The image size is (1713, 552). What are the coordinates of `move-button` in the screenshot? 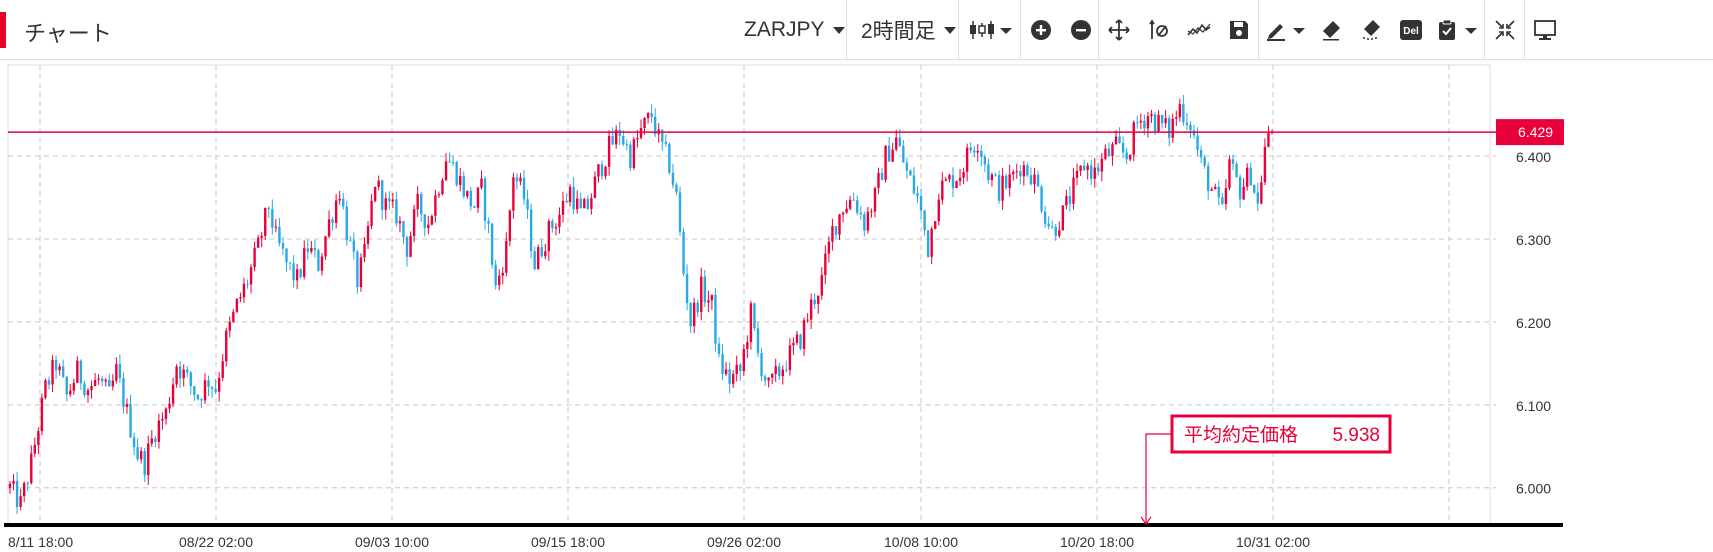 It's located at (1119, 30).